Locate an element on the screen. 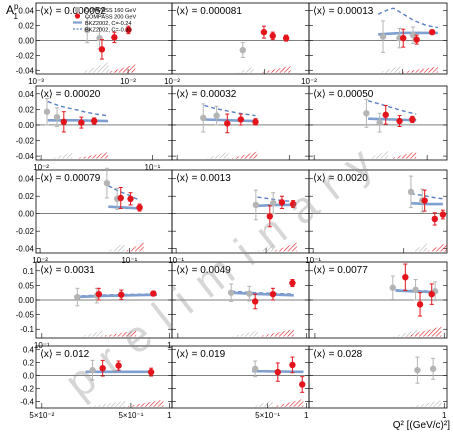 Image resolution: width=453 pixels, height=433 pixels. y-tick-label: -0.05 is located at coordinates (25, 315).